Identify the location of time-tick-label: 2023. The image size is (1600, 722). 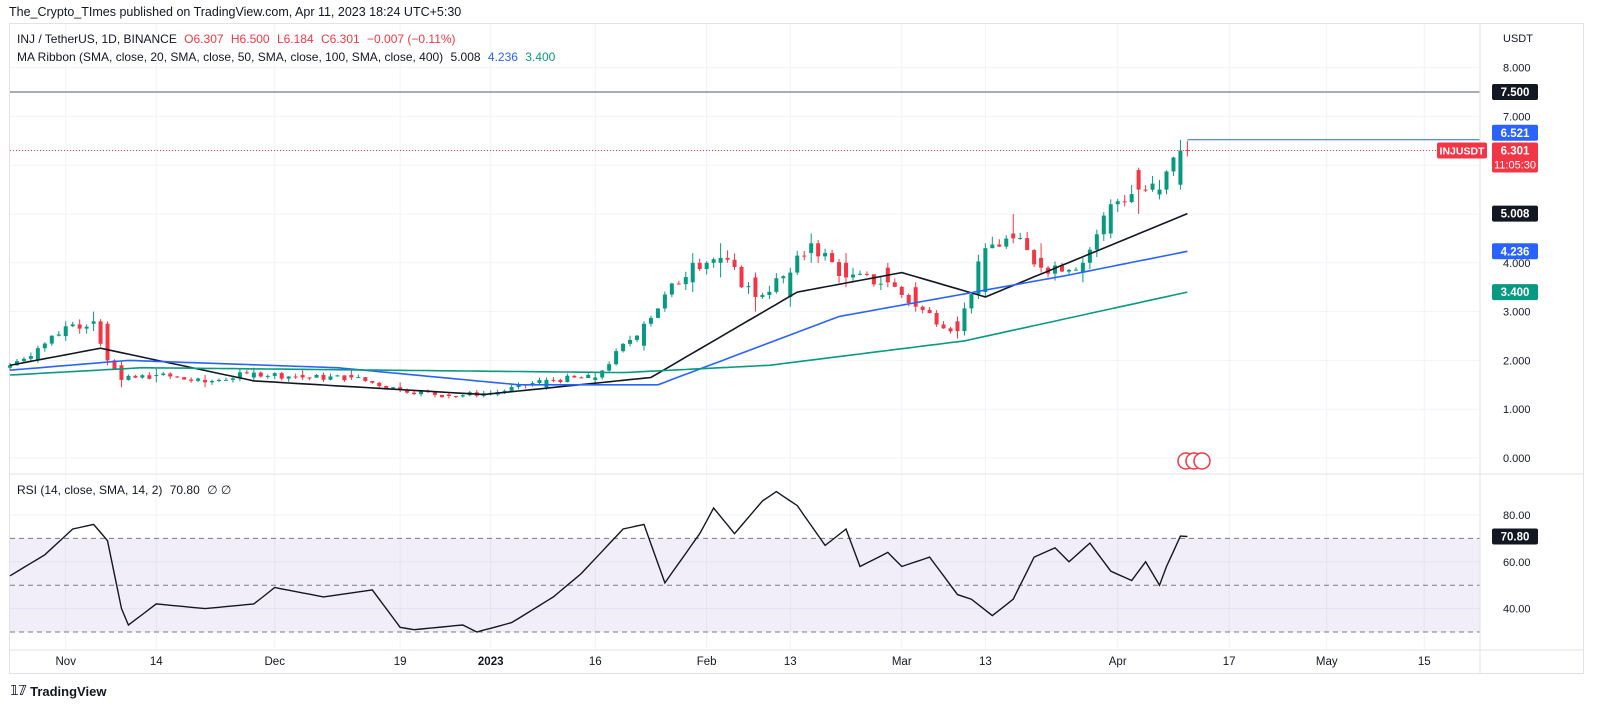
(491, 662).